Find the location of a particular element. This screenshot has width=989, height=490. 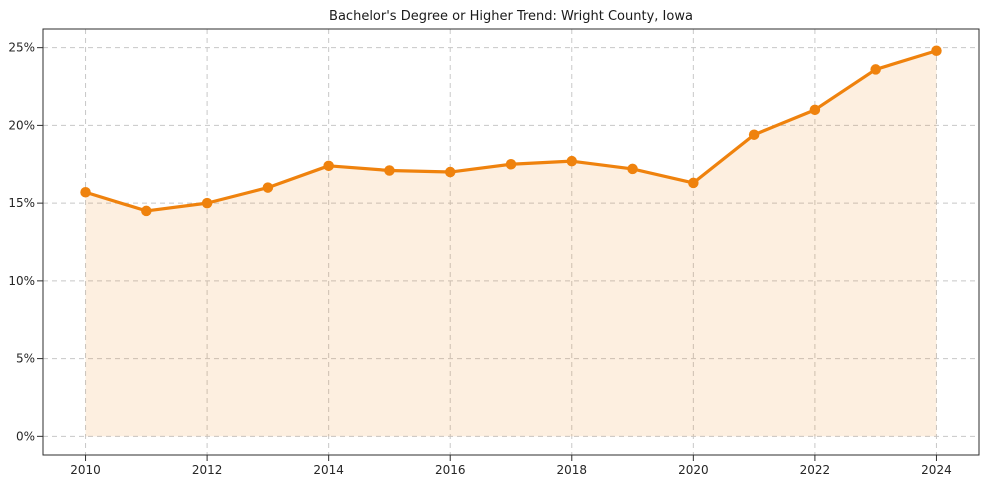

y-tick-labels: 0% 5% 10% 15% 20% 25% is located at coordinates (21, 242).